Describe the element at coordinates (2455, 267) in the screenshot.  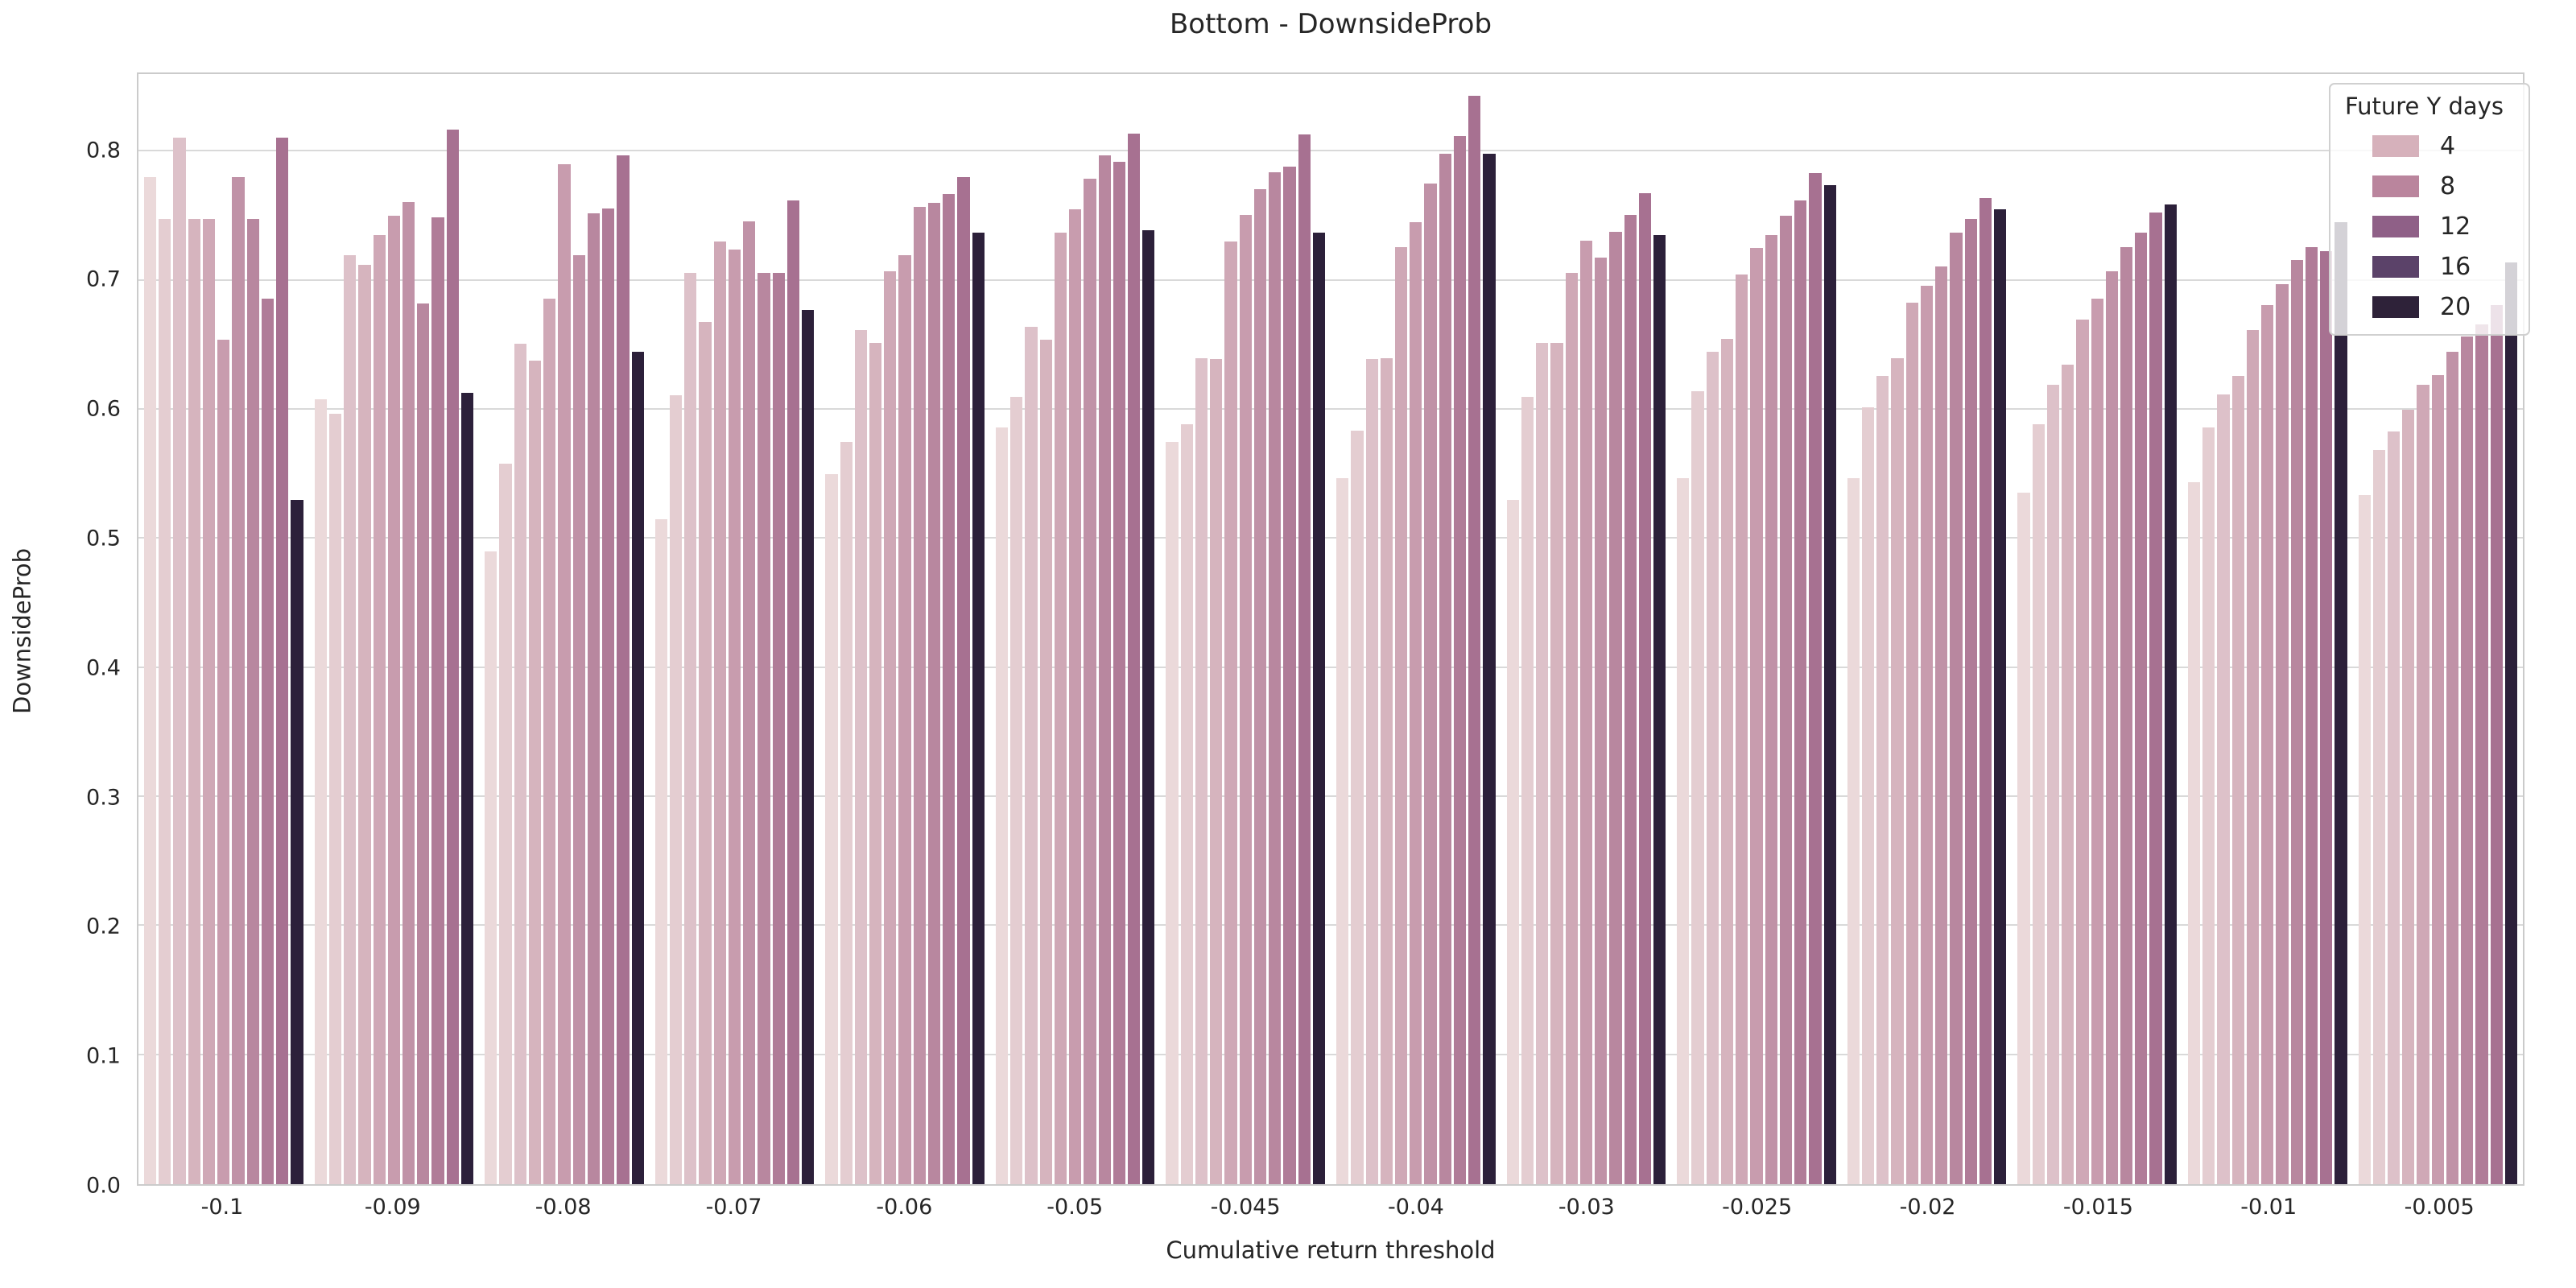
I see `legend-label: 16` at that location.